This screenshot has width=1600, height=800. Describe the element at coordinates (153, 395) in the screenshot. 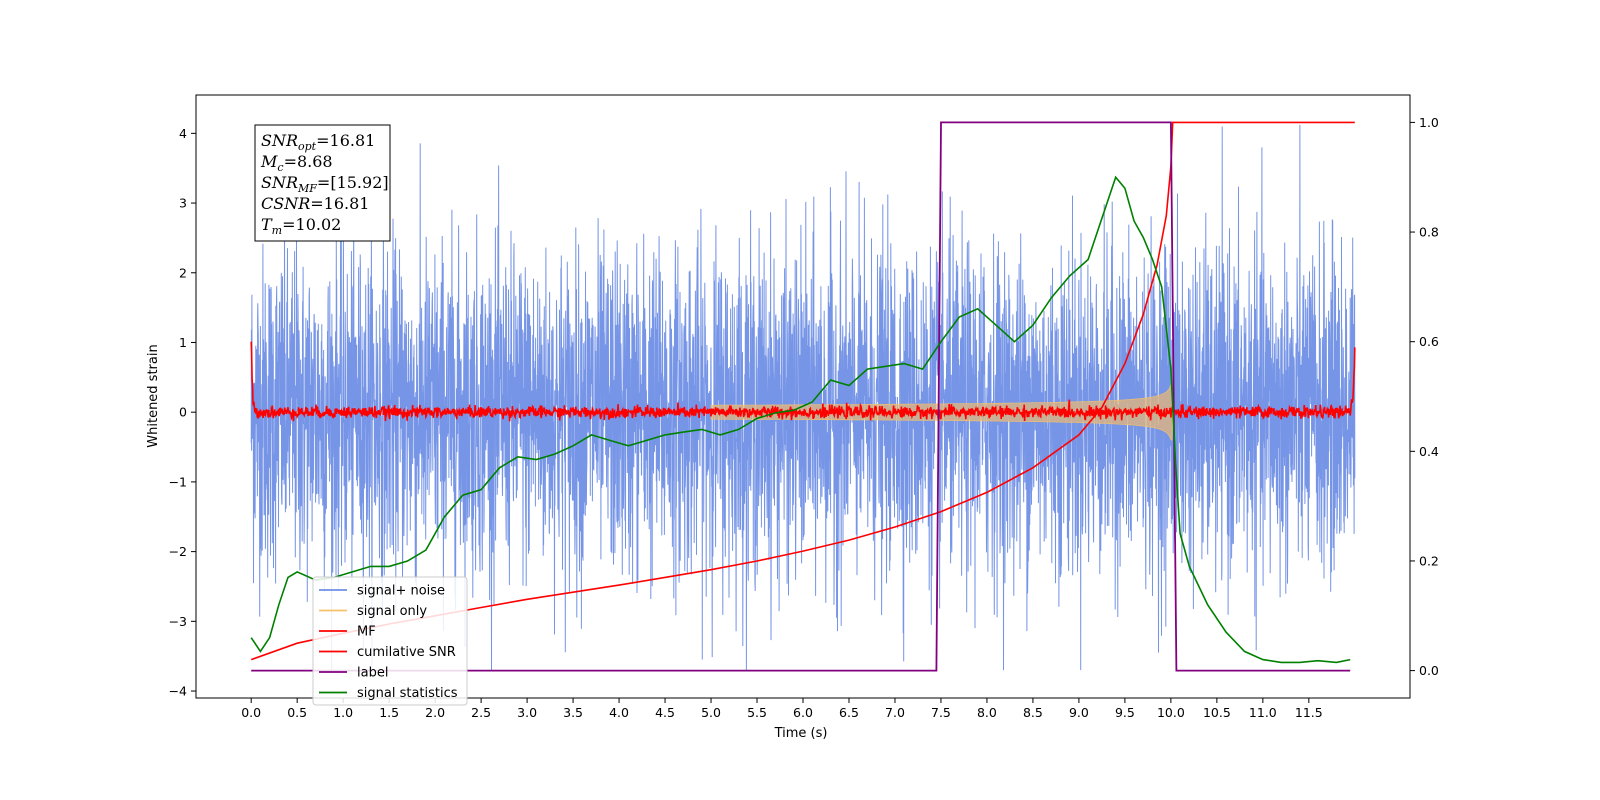

I see `y-axis-label: Whitened strain` at that location.